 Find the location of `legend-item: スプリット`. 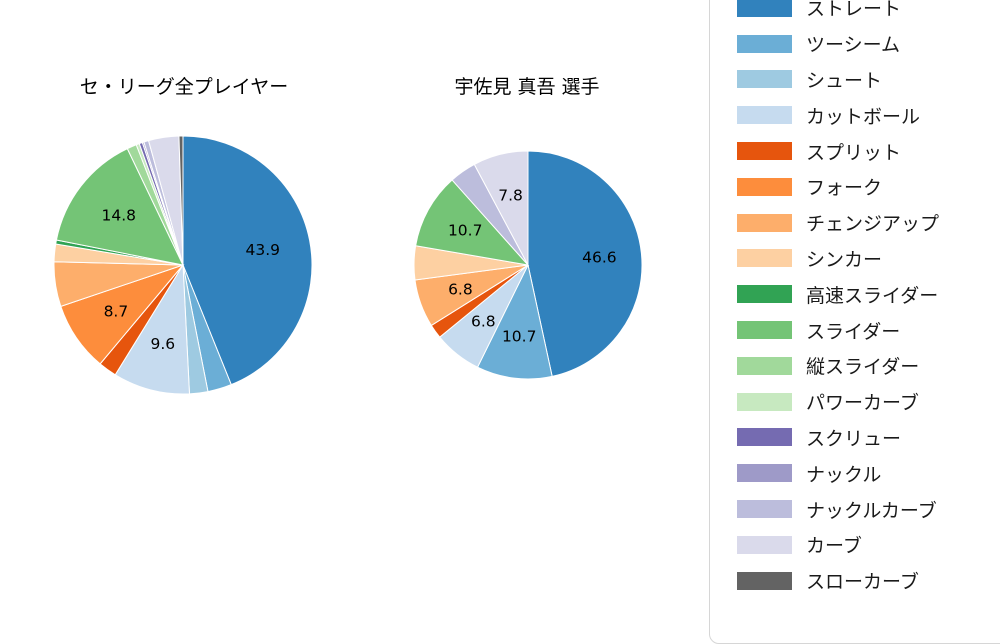

legend-item: スプリット is located at coordinates (868, 151).